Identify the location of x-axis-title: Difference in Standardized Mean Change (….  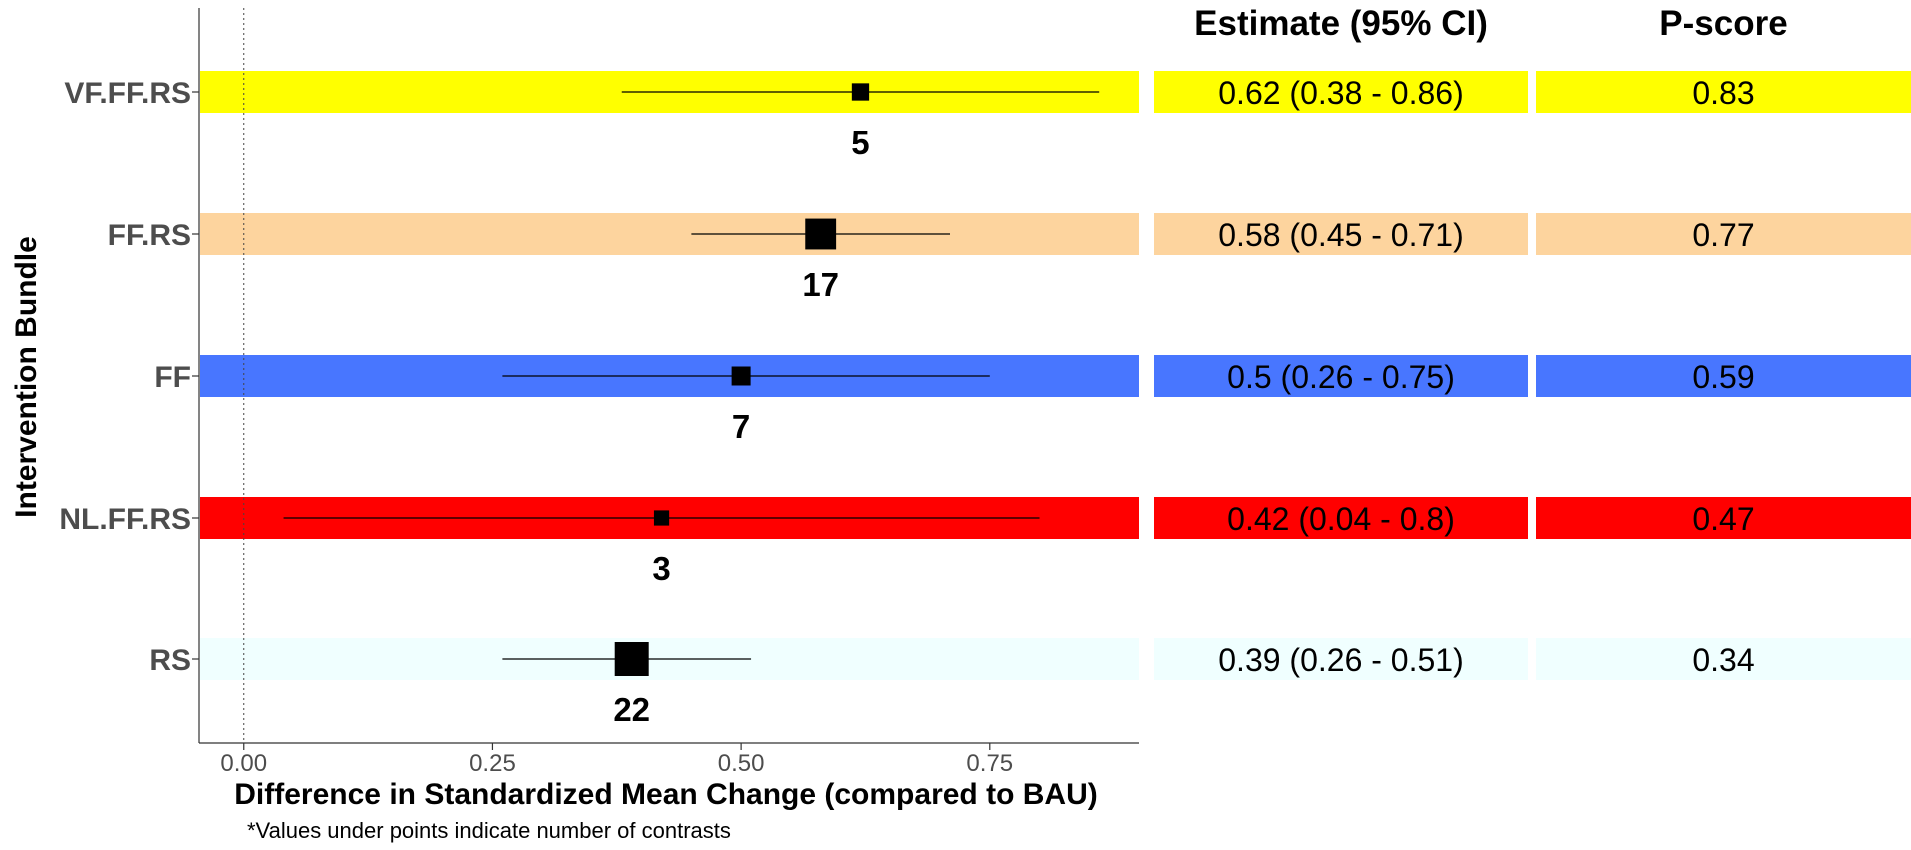
(665, 794).